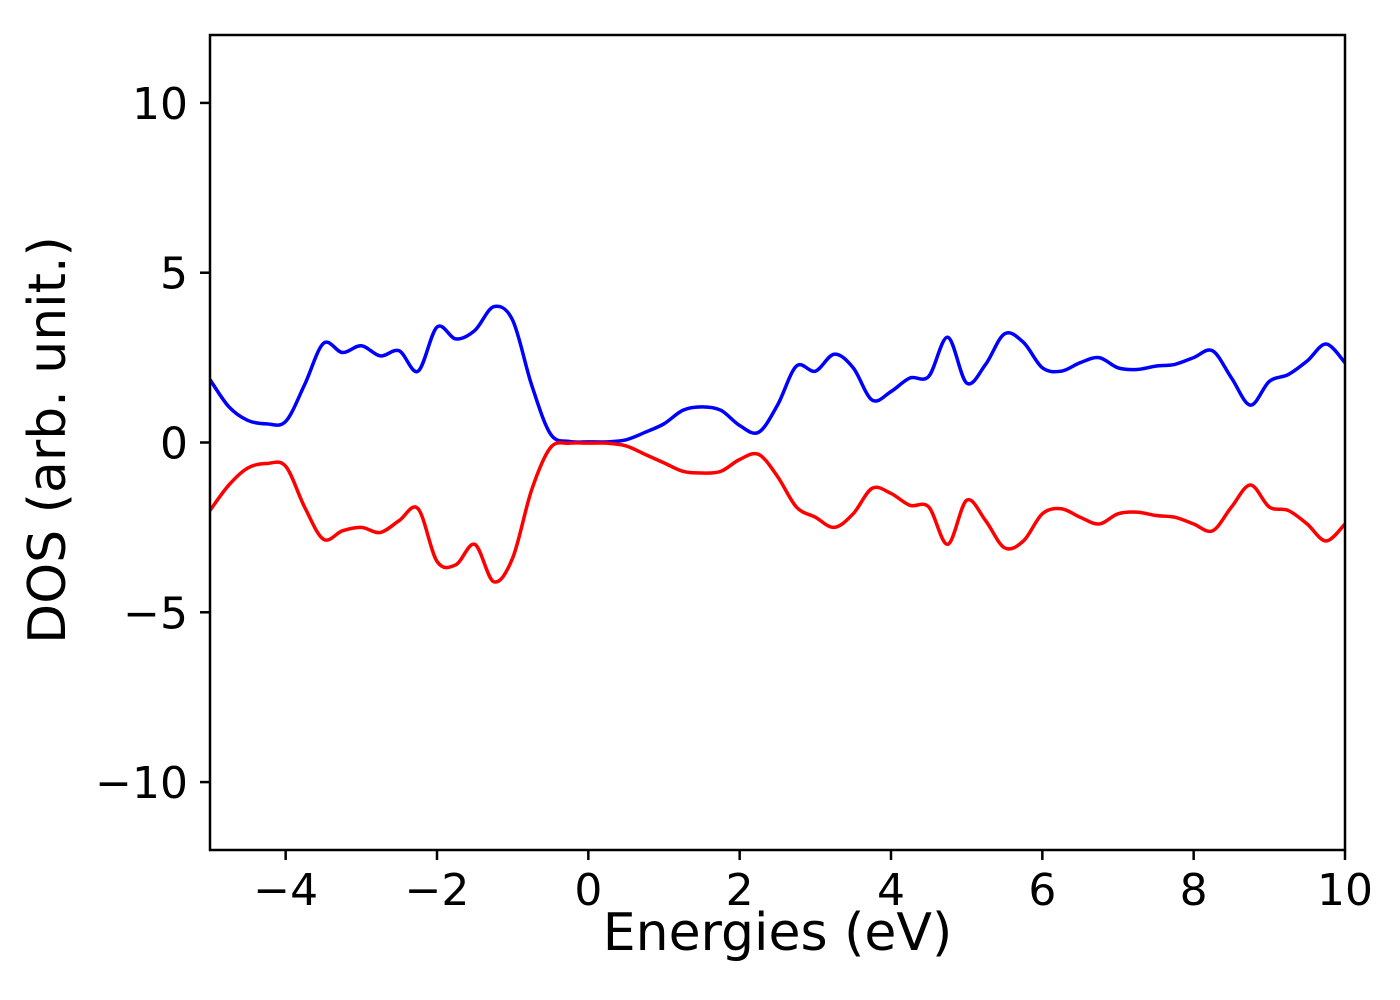  Describe the element at coordinates (141, 783) in the screenshot. I see `y-tick-label: −10` at that location.